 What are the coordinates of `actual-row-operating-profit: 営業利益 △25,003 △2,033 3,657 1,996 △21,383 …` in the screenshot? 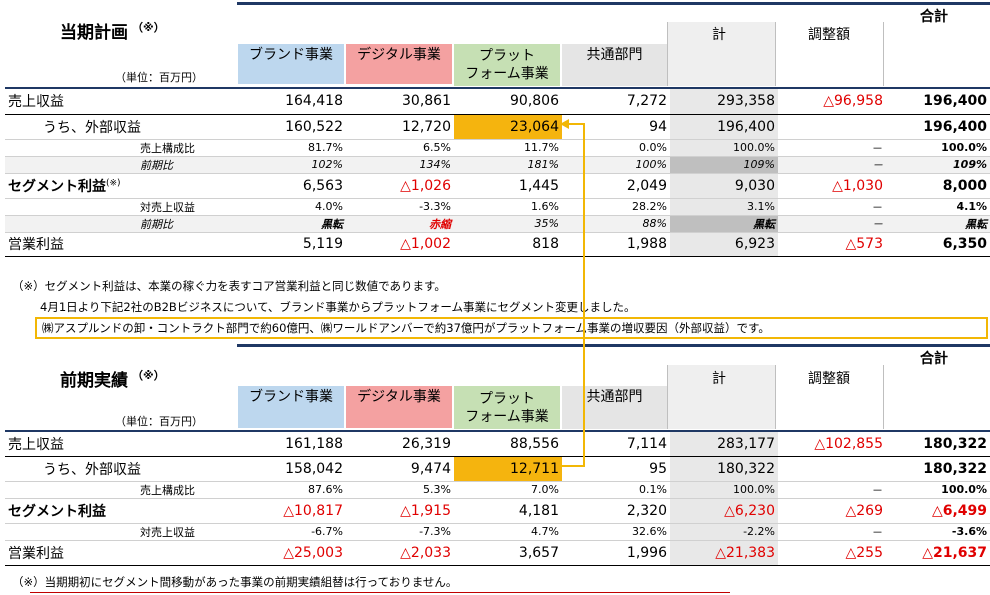 It's located at (497, 553).